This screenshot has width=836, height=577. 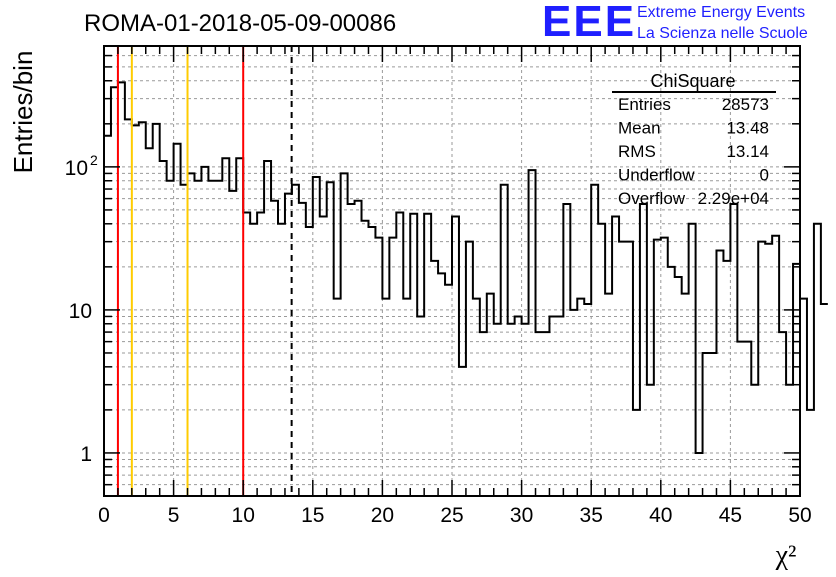 I want to click on x-tick-label: 50, so click(x=799, y=515).